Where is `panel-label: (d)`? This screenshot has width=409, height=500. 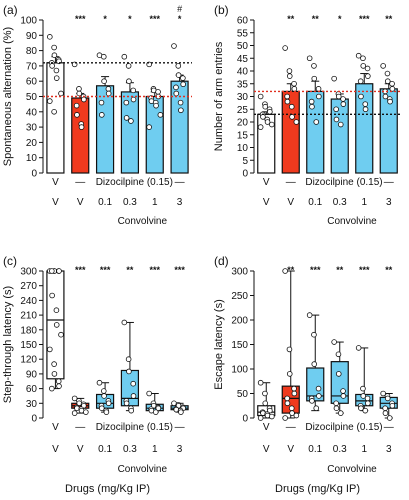 panel-label: (d) is located at coordinates (221, 261).